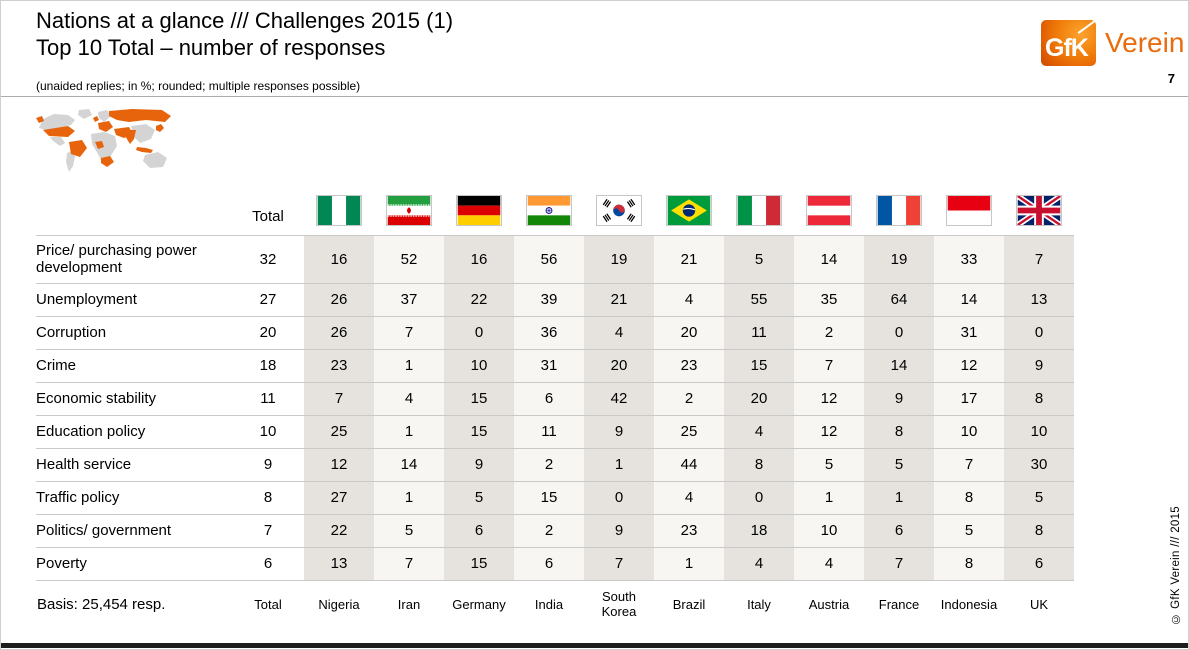  What do you see at coordinates (619, 259) in the screenshot?
I see `value-cell: 19` at bounding box center [619, 259].